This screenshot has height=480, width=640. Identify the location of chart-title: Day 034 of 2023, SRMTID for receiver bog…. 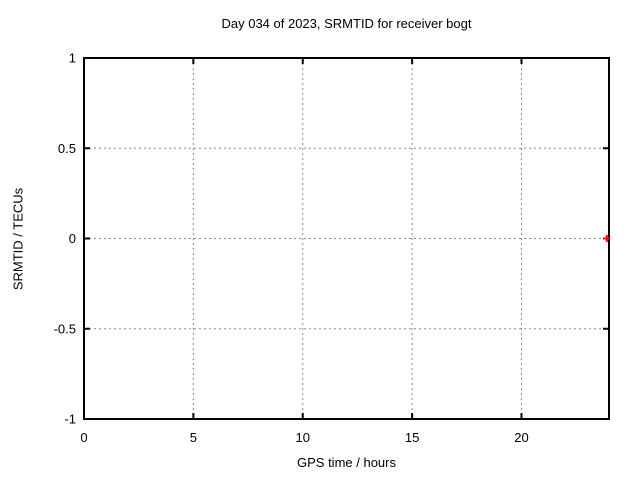
(346, 23).